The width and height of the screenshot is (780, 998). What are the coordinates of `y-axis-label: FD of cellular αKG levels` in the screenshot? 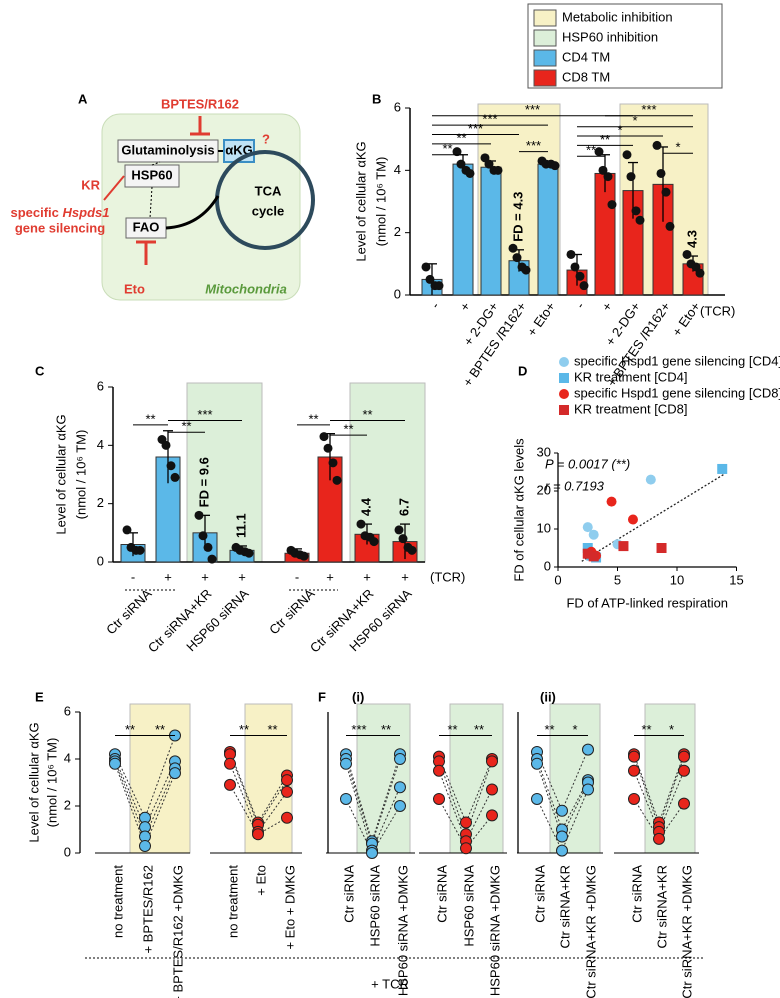 It's located at (518, 510).